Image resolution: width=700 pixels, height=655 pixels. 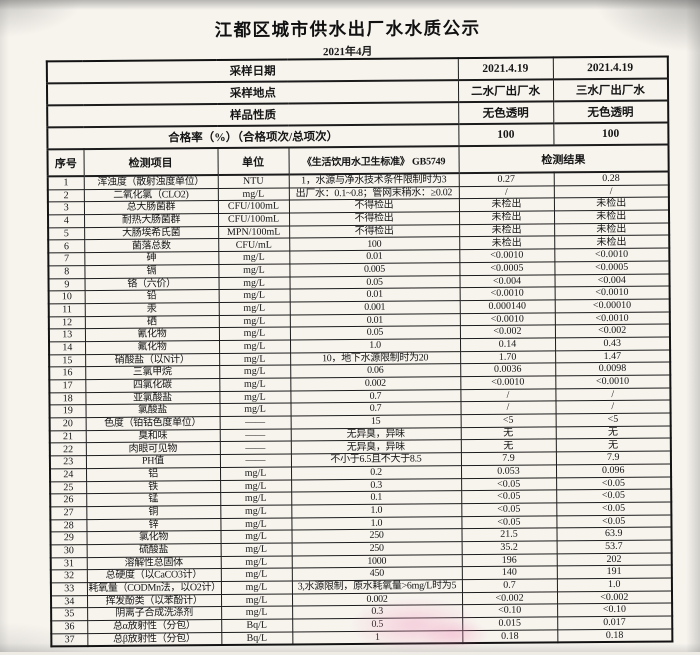 What do you see at coordinates (612, 343) in the screenshot?
I see `result-plant3-cell: 0.43` at bounding box center [612, 343].